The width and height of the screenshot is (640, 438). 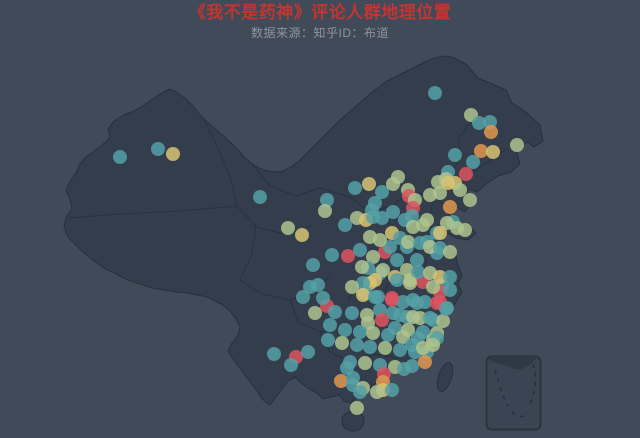 What do you see at coordinates (353, 421) in the screenshot?
I see `hainan-island` at bounding box center [353, 421].